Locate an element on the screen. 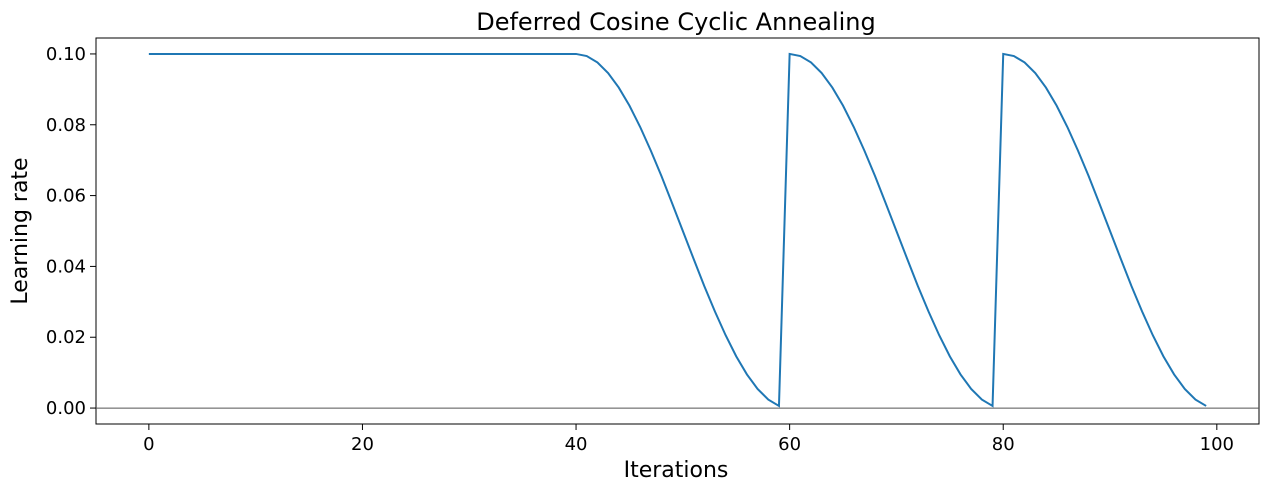 The height and width of the screenshot is (492, 1267). y-tick-label: 0.10 is located at coordinates (66, 54).